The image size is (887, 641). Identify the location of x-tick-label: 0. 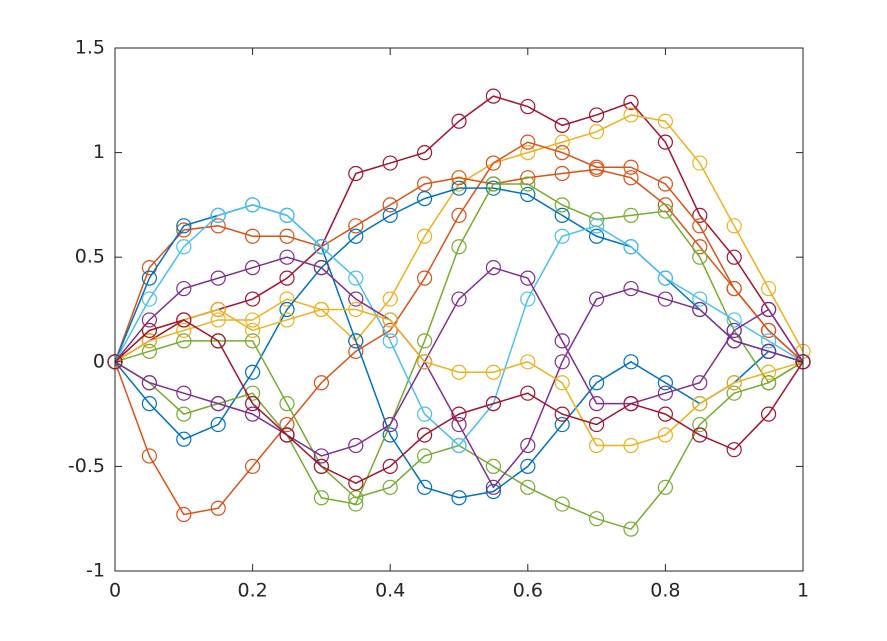
(115, 591).